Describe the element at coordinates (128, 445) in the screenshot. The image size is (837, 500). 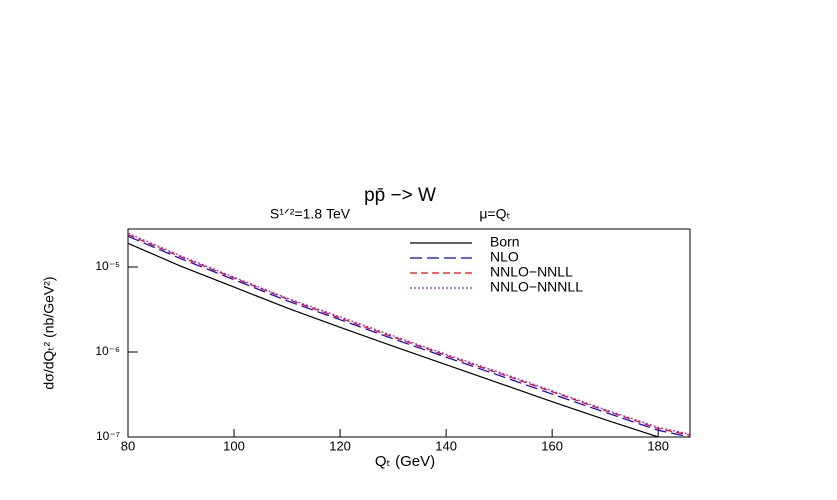
I see `x-tick-label: 80` at that location.